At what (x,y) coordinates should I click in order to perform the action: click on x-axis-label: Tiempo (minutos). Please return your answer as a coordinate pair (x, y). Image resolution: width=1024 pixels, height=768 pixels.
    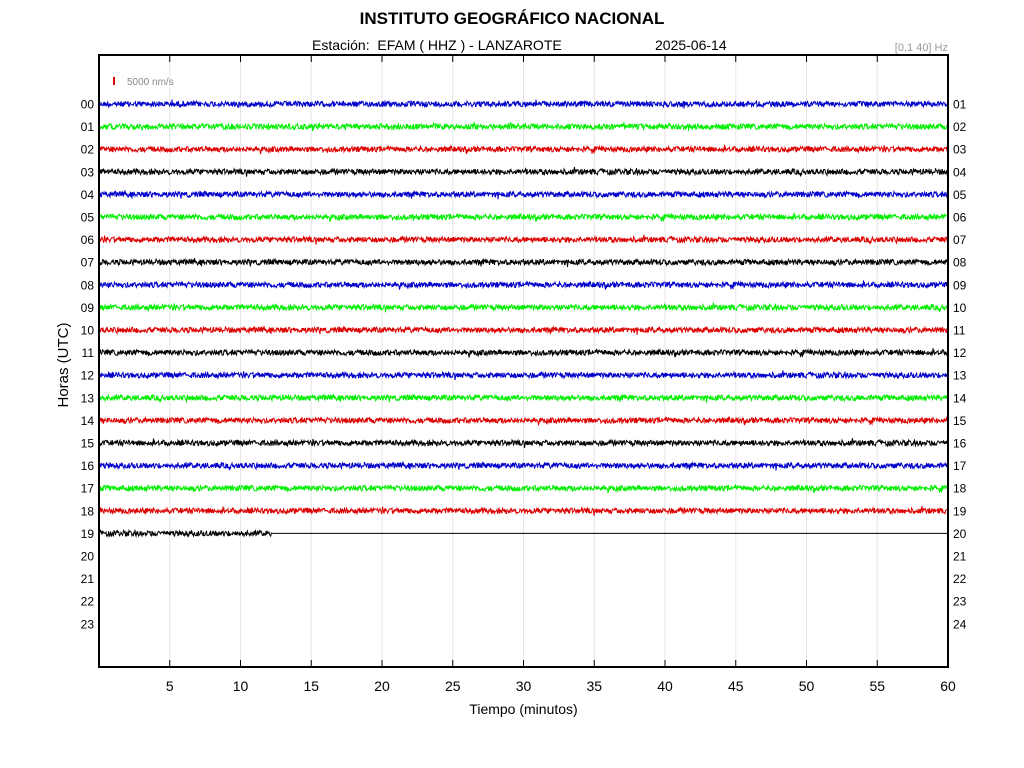
    Looking at the image, I should click on (523, 709).